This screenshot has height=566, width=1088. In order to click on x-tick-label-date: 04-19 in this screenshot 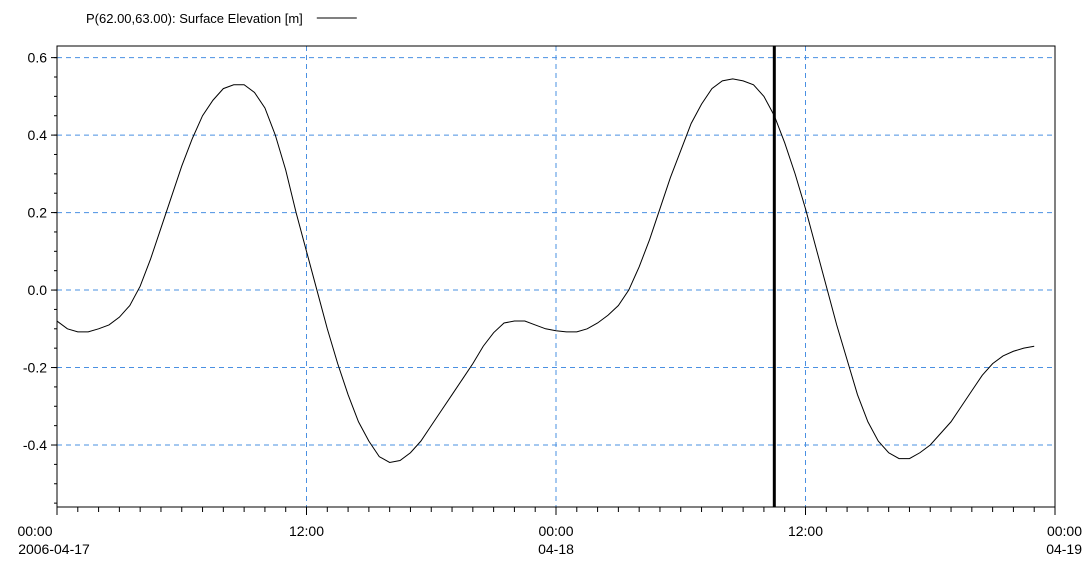, I will do `click(1064, 549)`.